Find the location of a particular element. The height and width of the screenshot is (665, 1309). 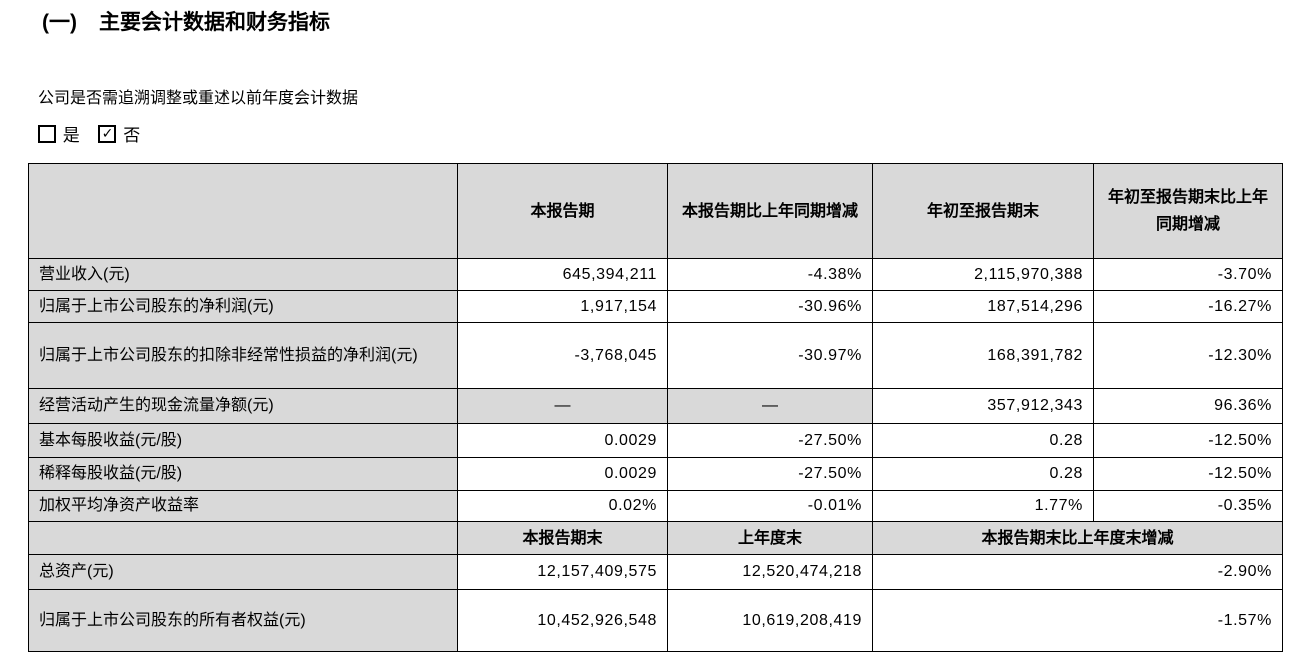

table-row: 经营活动产生的现金流量净额(元) — — 357,912,343 96.36% is located at coordinates (655, 406).